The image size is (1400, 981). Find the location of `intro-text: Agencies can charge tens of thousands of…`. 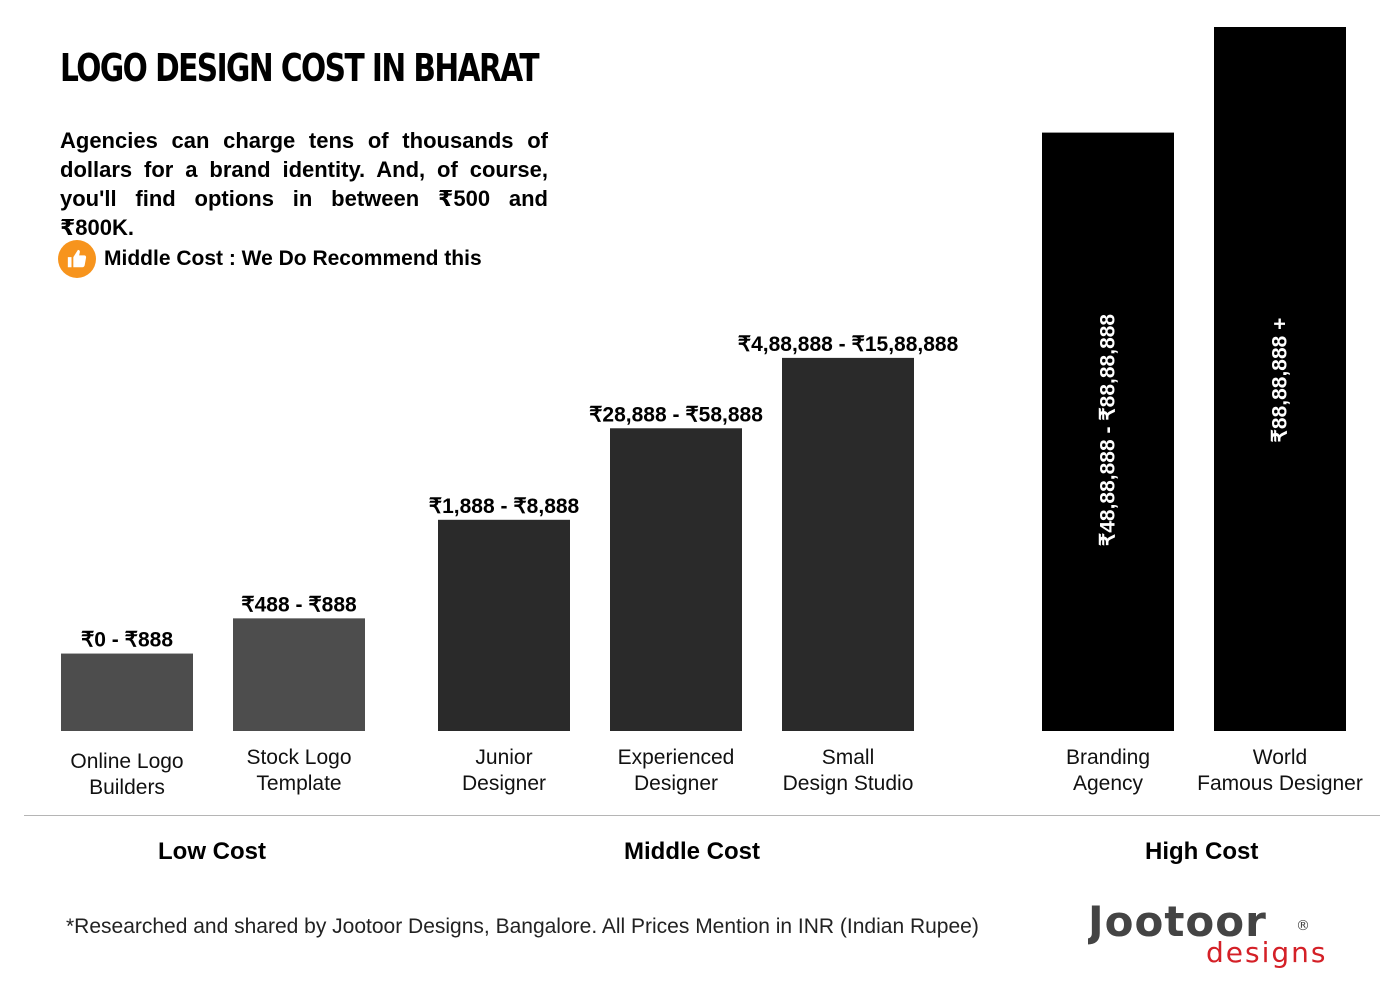

intro-text: Agencies can charge tens of thousands of… is located at coordinates (304, 184).